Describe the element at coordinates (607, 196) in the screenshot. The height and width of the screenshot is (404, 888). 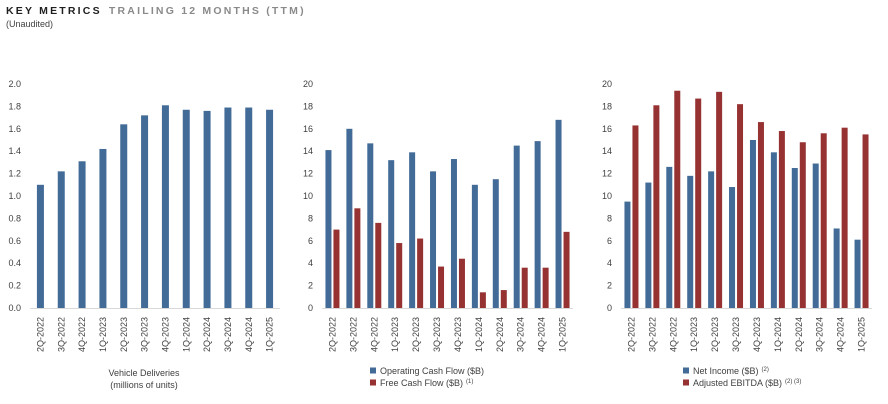
I see `y-tick-label: 10` at that location.